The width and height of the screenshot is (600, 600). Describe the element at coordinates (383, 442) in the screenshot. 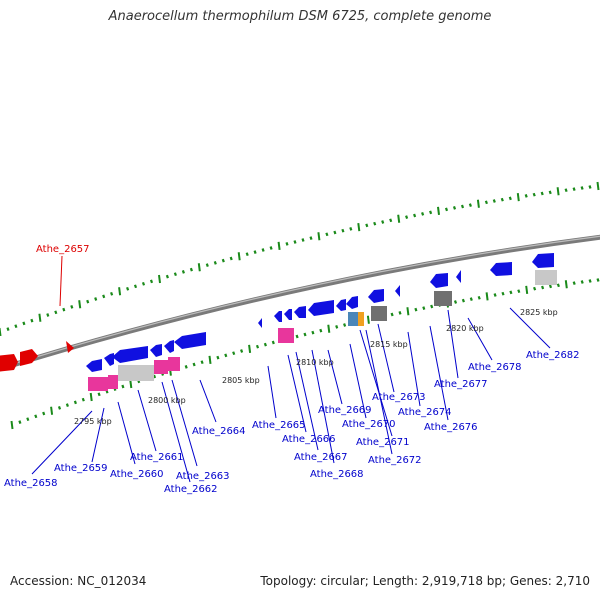

I see `gene-label: Athe_2671` at that location.